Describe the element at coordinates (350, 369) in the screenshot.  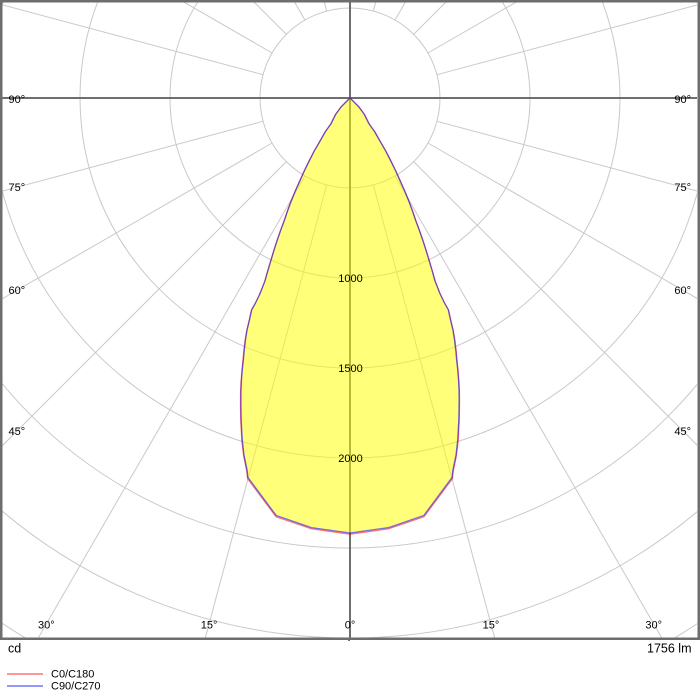
I see `svg-text: 1500` at that location.